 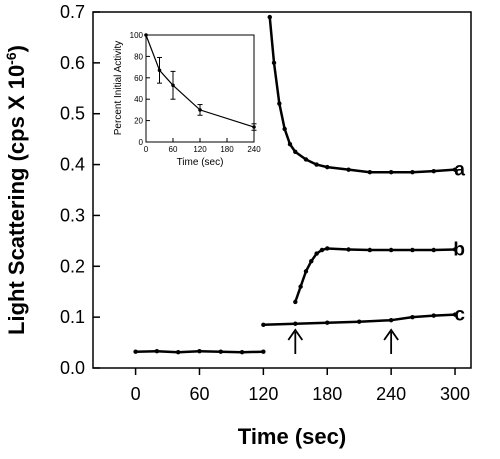 What do you see at coordinates (254, 149) in the screenshot?
I see `inset-x-tick-label: 240` at bounding box center [254, 149].